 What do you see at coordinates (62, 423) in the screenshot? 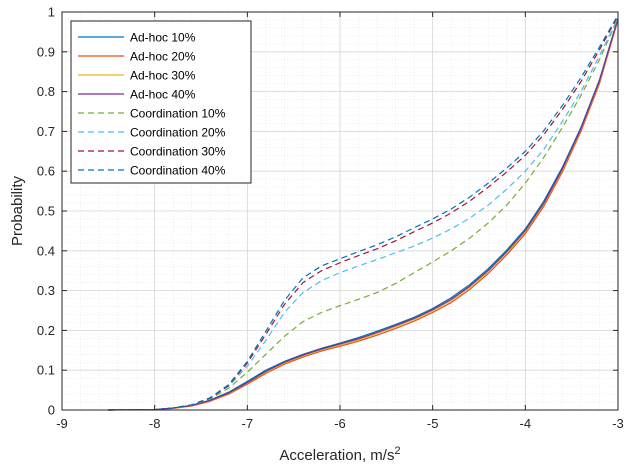
I see `x-tick-label: -9` at bounding box center [62, 423].